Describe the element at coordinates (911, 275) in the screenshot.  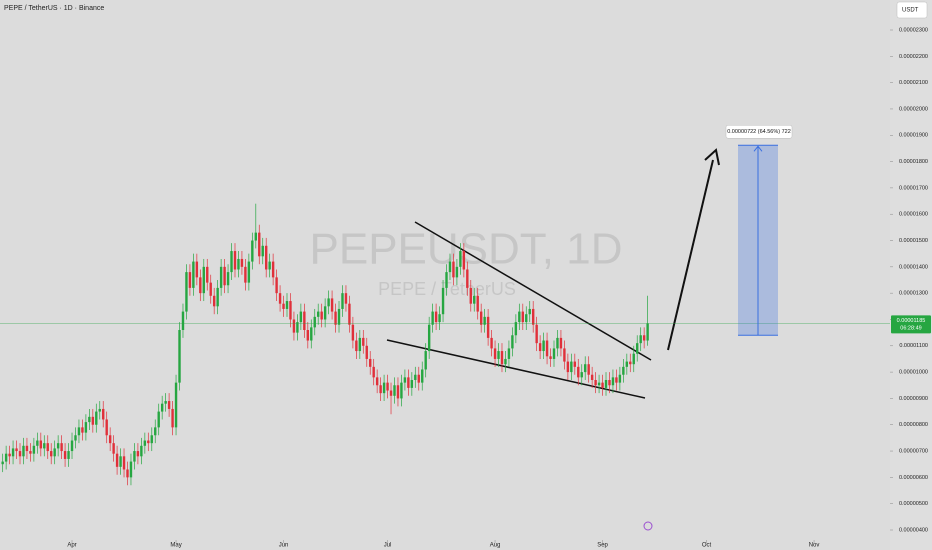
I see `price-axis-area` at that location.